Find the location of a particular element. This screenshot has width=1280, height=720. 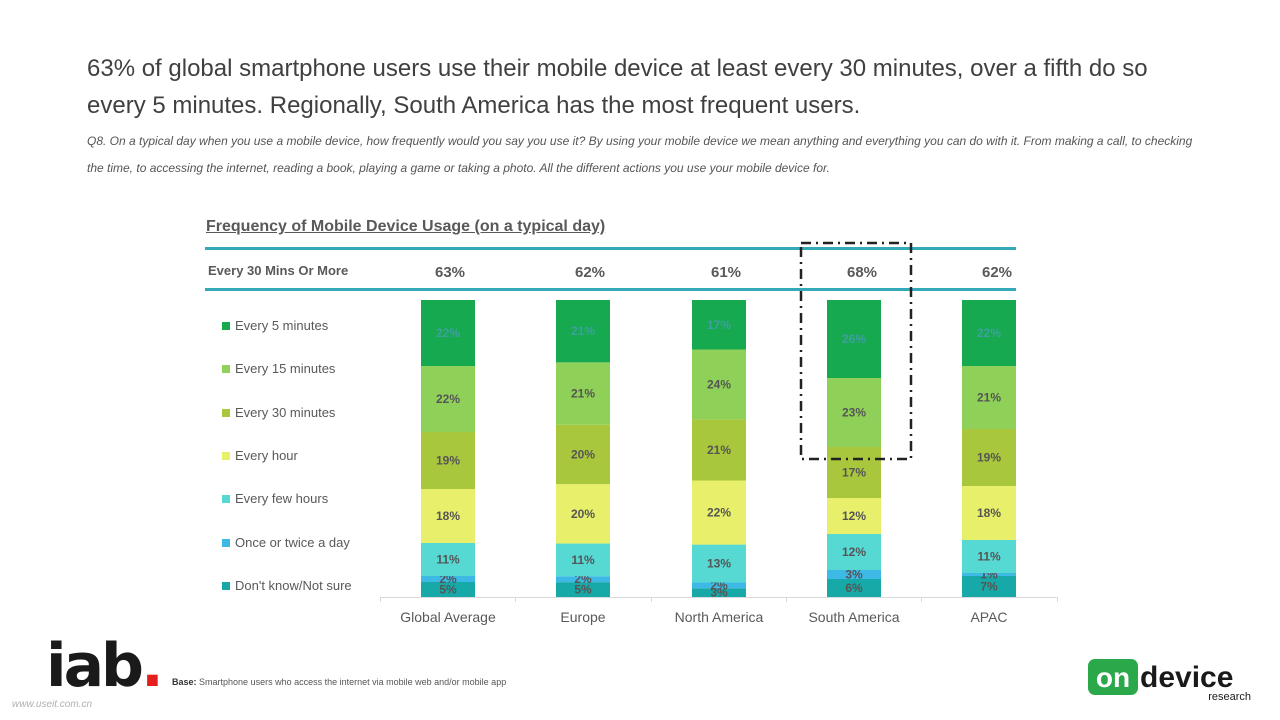

data-label: 24% is located at coordinates (719, 384).